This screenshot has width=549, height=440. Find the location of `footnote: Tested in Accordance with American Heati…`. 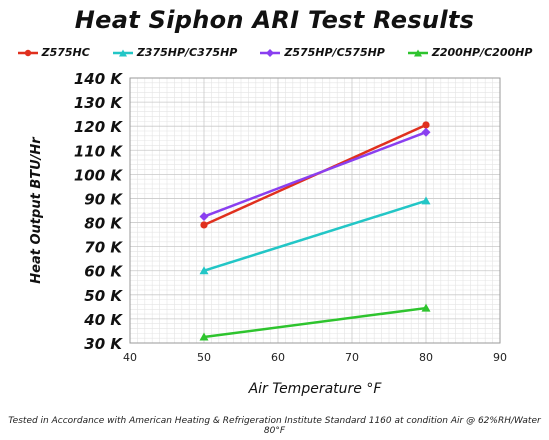

footnote: Tested in Accordance with American Heati… is located at coordinates (274, 426).